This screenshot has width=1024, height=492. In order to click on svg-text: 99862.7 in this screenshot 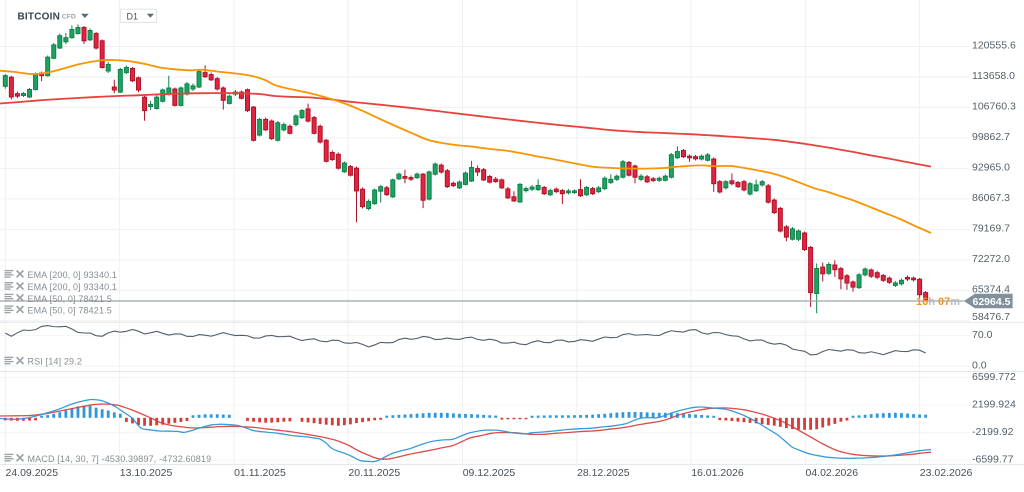, I will do `click(991, 137)`.